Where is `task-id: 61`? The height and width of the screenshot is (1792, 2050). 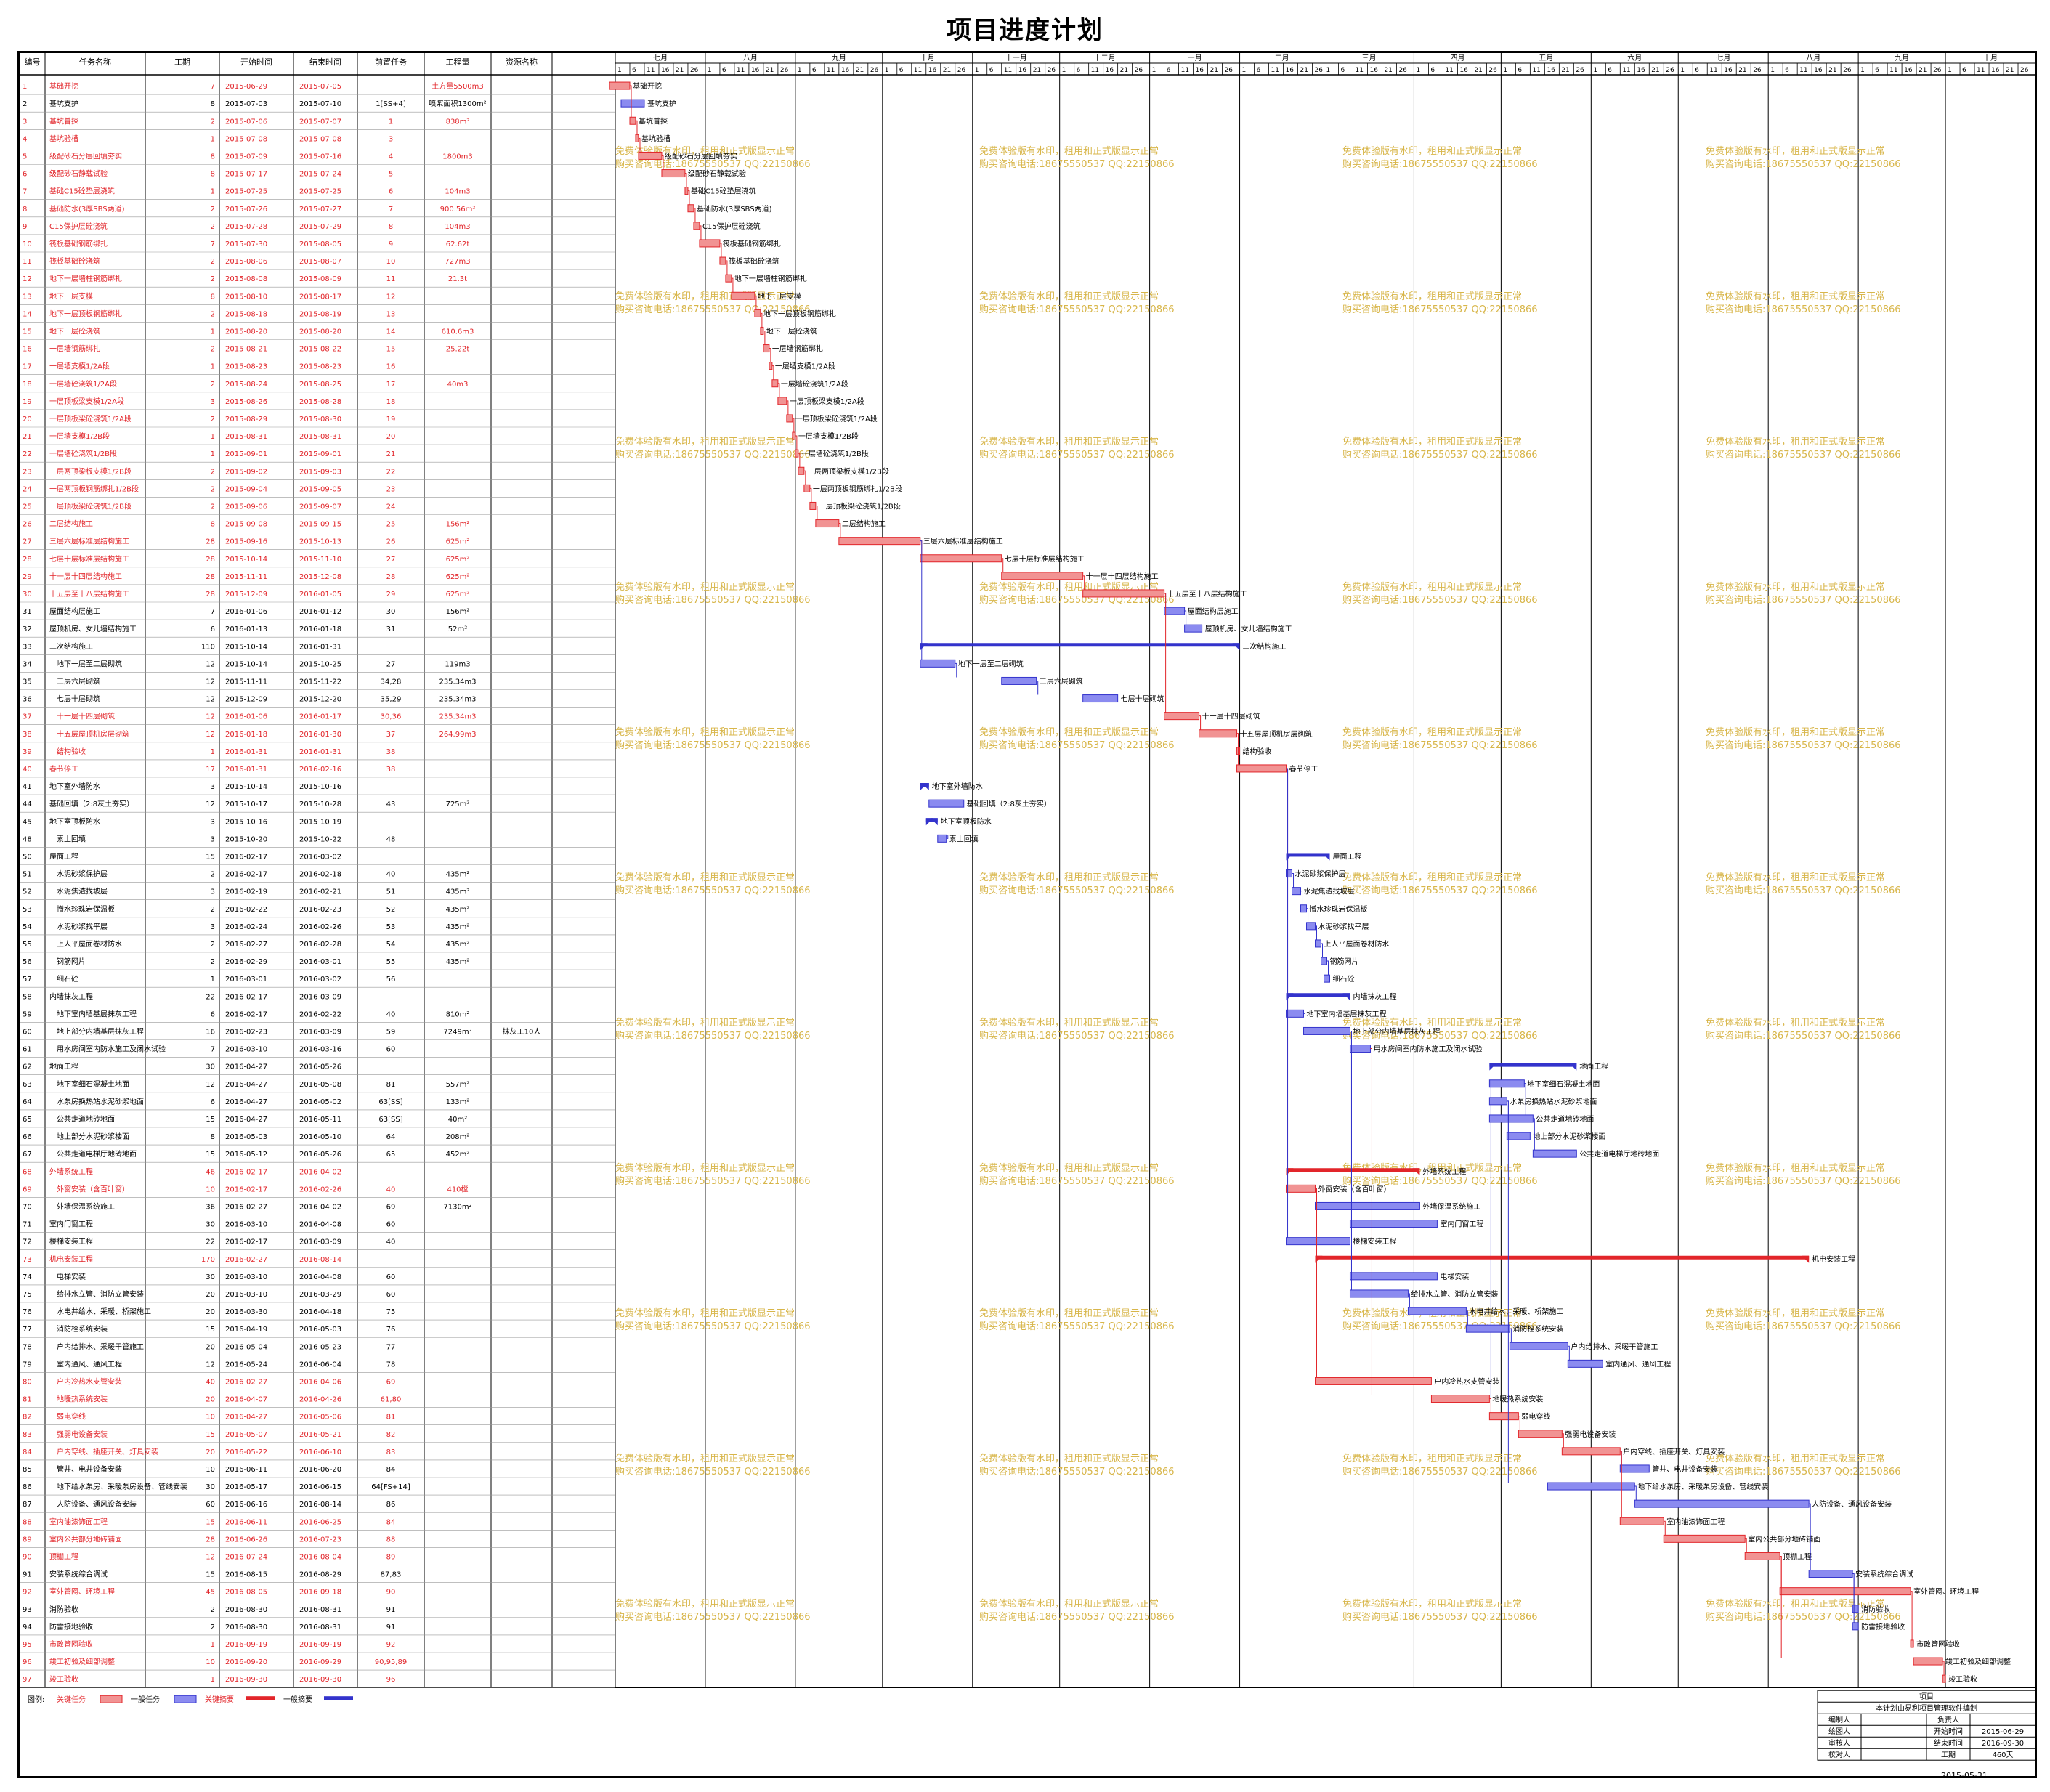
task-id: 61 is located at coordinates (27, 1050).